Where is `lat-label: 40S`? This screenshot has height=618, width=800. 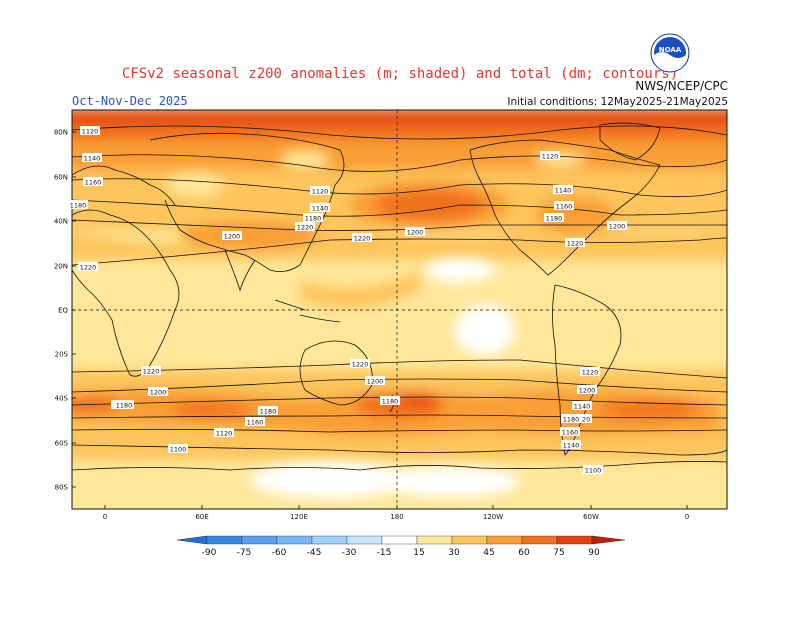
lat-label: 40S is located at coordinates (62, 399).